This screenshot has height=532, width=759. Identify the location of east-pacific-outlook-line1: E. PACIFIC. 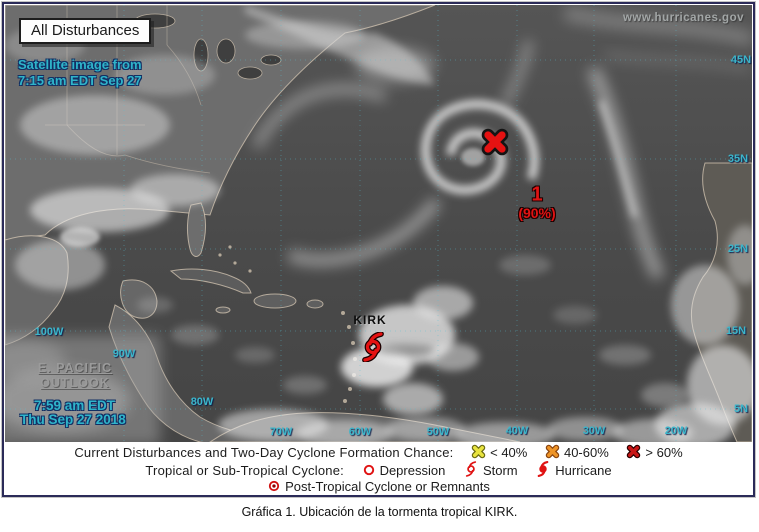
(75, 368).